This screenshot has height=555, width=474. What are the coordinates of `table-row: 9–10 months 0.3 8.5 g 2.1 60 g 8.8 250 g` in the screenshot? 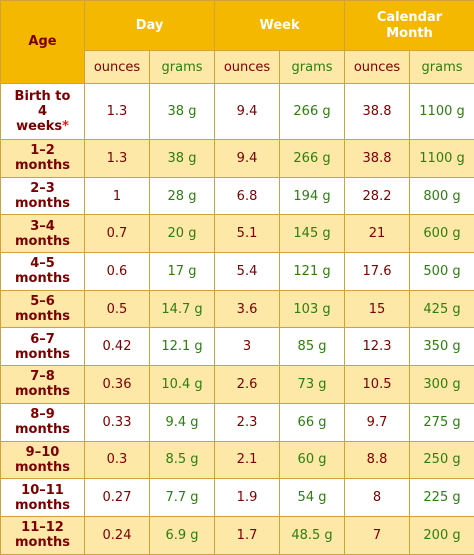 It's located at (237, 460).